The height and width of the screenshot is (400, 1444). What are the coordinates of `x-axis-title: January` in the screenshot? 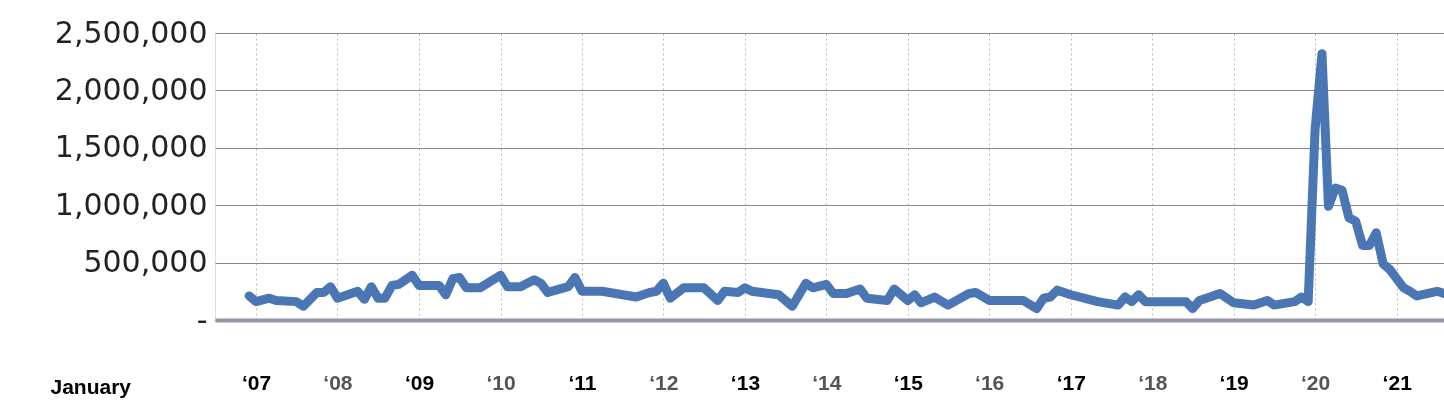 It's located at (91, 386).